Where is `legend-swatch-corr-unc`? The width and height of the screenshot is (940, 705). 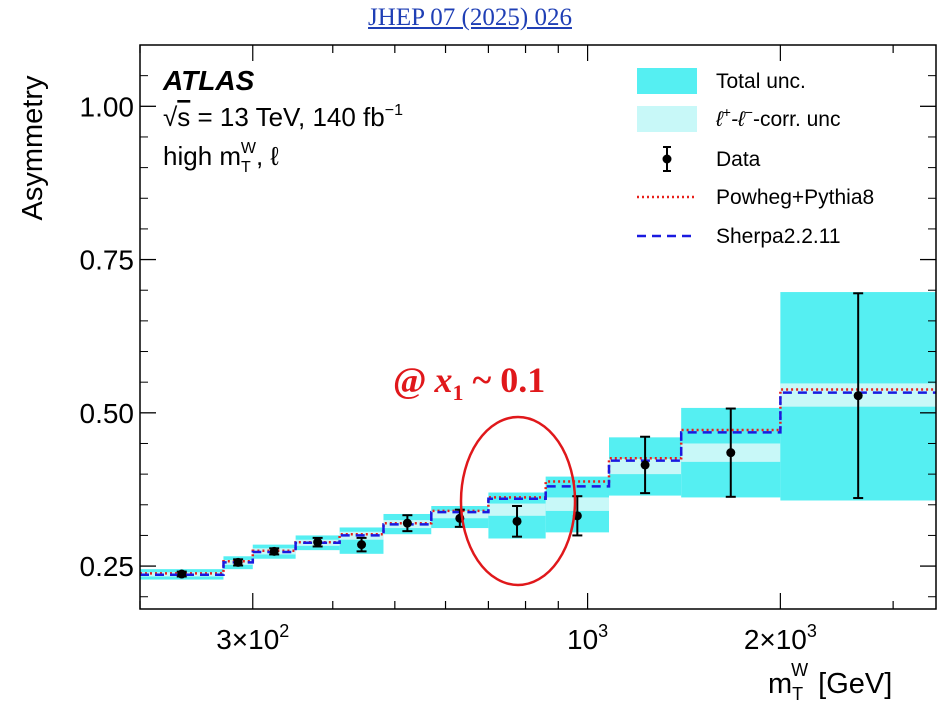 legend-swatch-corr-unc is located at coordinates (667, 119).